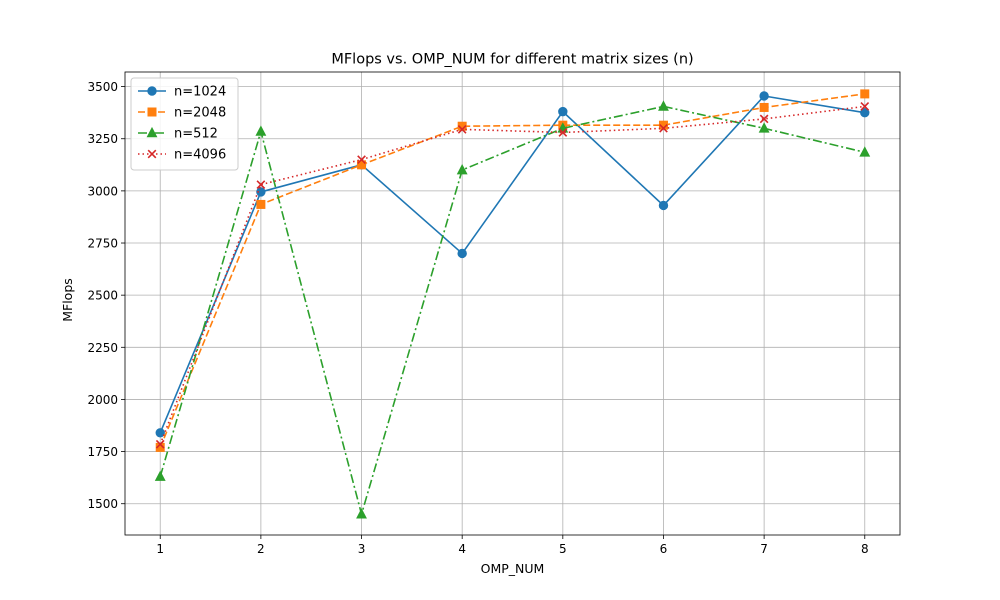  I want to click on x-tick-label: 7, so click(764, 549).